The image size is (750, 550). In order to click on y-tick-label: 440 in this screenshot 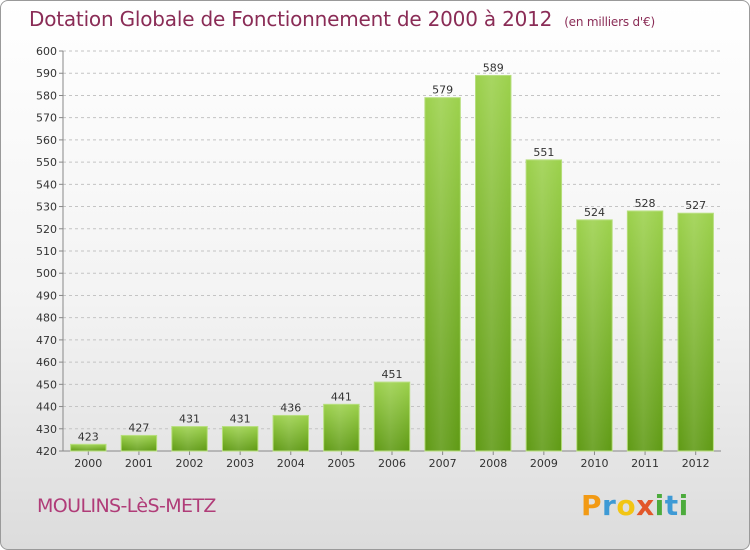, I will do `click(46, 407)`.